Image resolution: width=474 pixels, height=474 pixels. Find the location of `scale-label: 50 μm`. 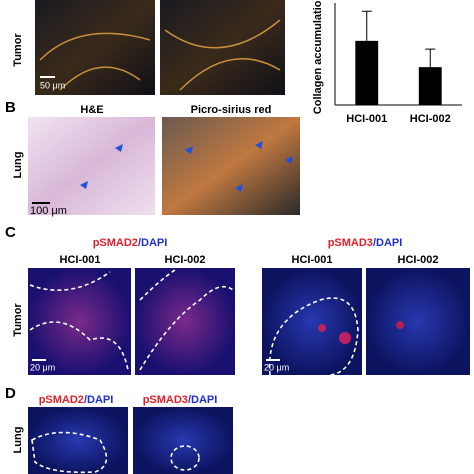

scale-label: 50 μm is located at coordinates (52, 85).